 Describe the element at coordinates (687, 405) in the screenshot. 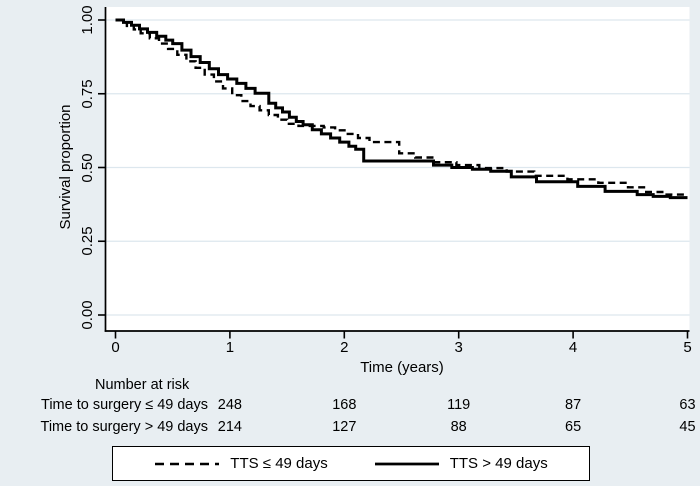

I see `risk-count: 63` at that location.